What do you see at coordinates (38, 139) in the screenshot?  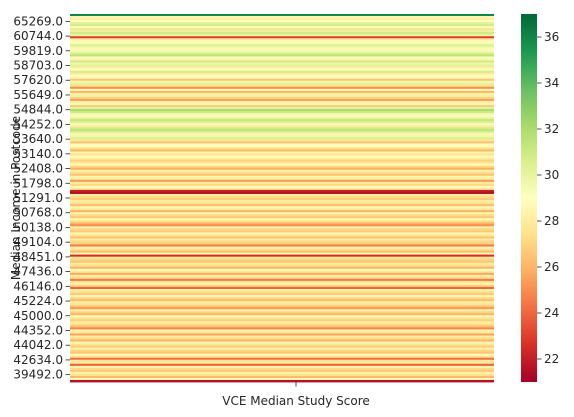 I see `y-tick-label: 53640.0` at bounding box center [38, 139].